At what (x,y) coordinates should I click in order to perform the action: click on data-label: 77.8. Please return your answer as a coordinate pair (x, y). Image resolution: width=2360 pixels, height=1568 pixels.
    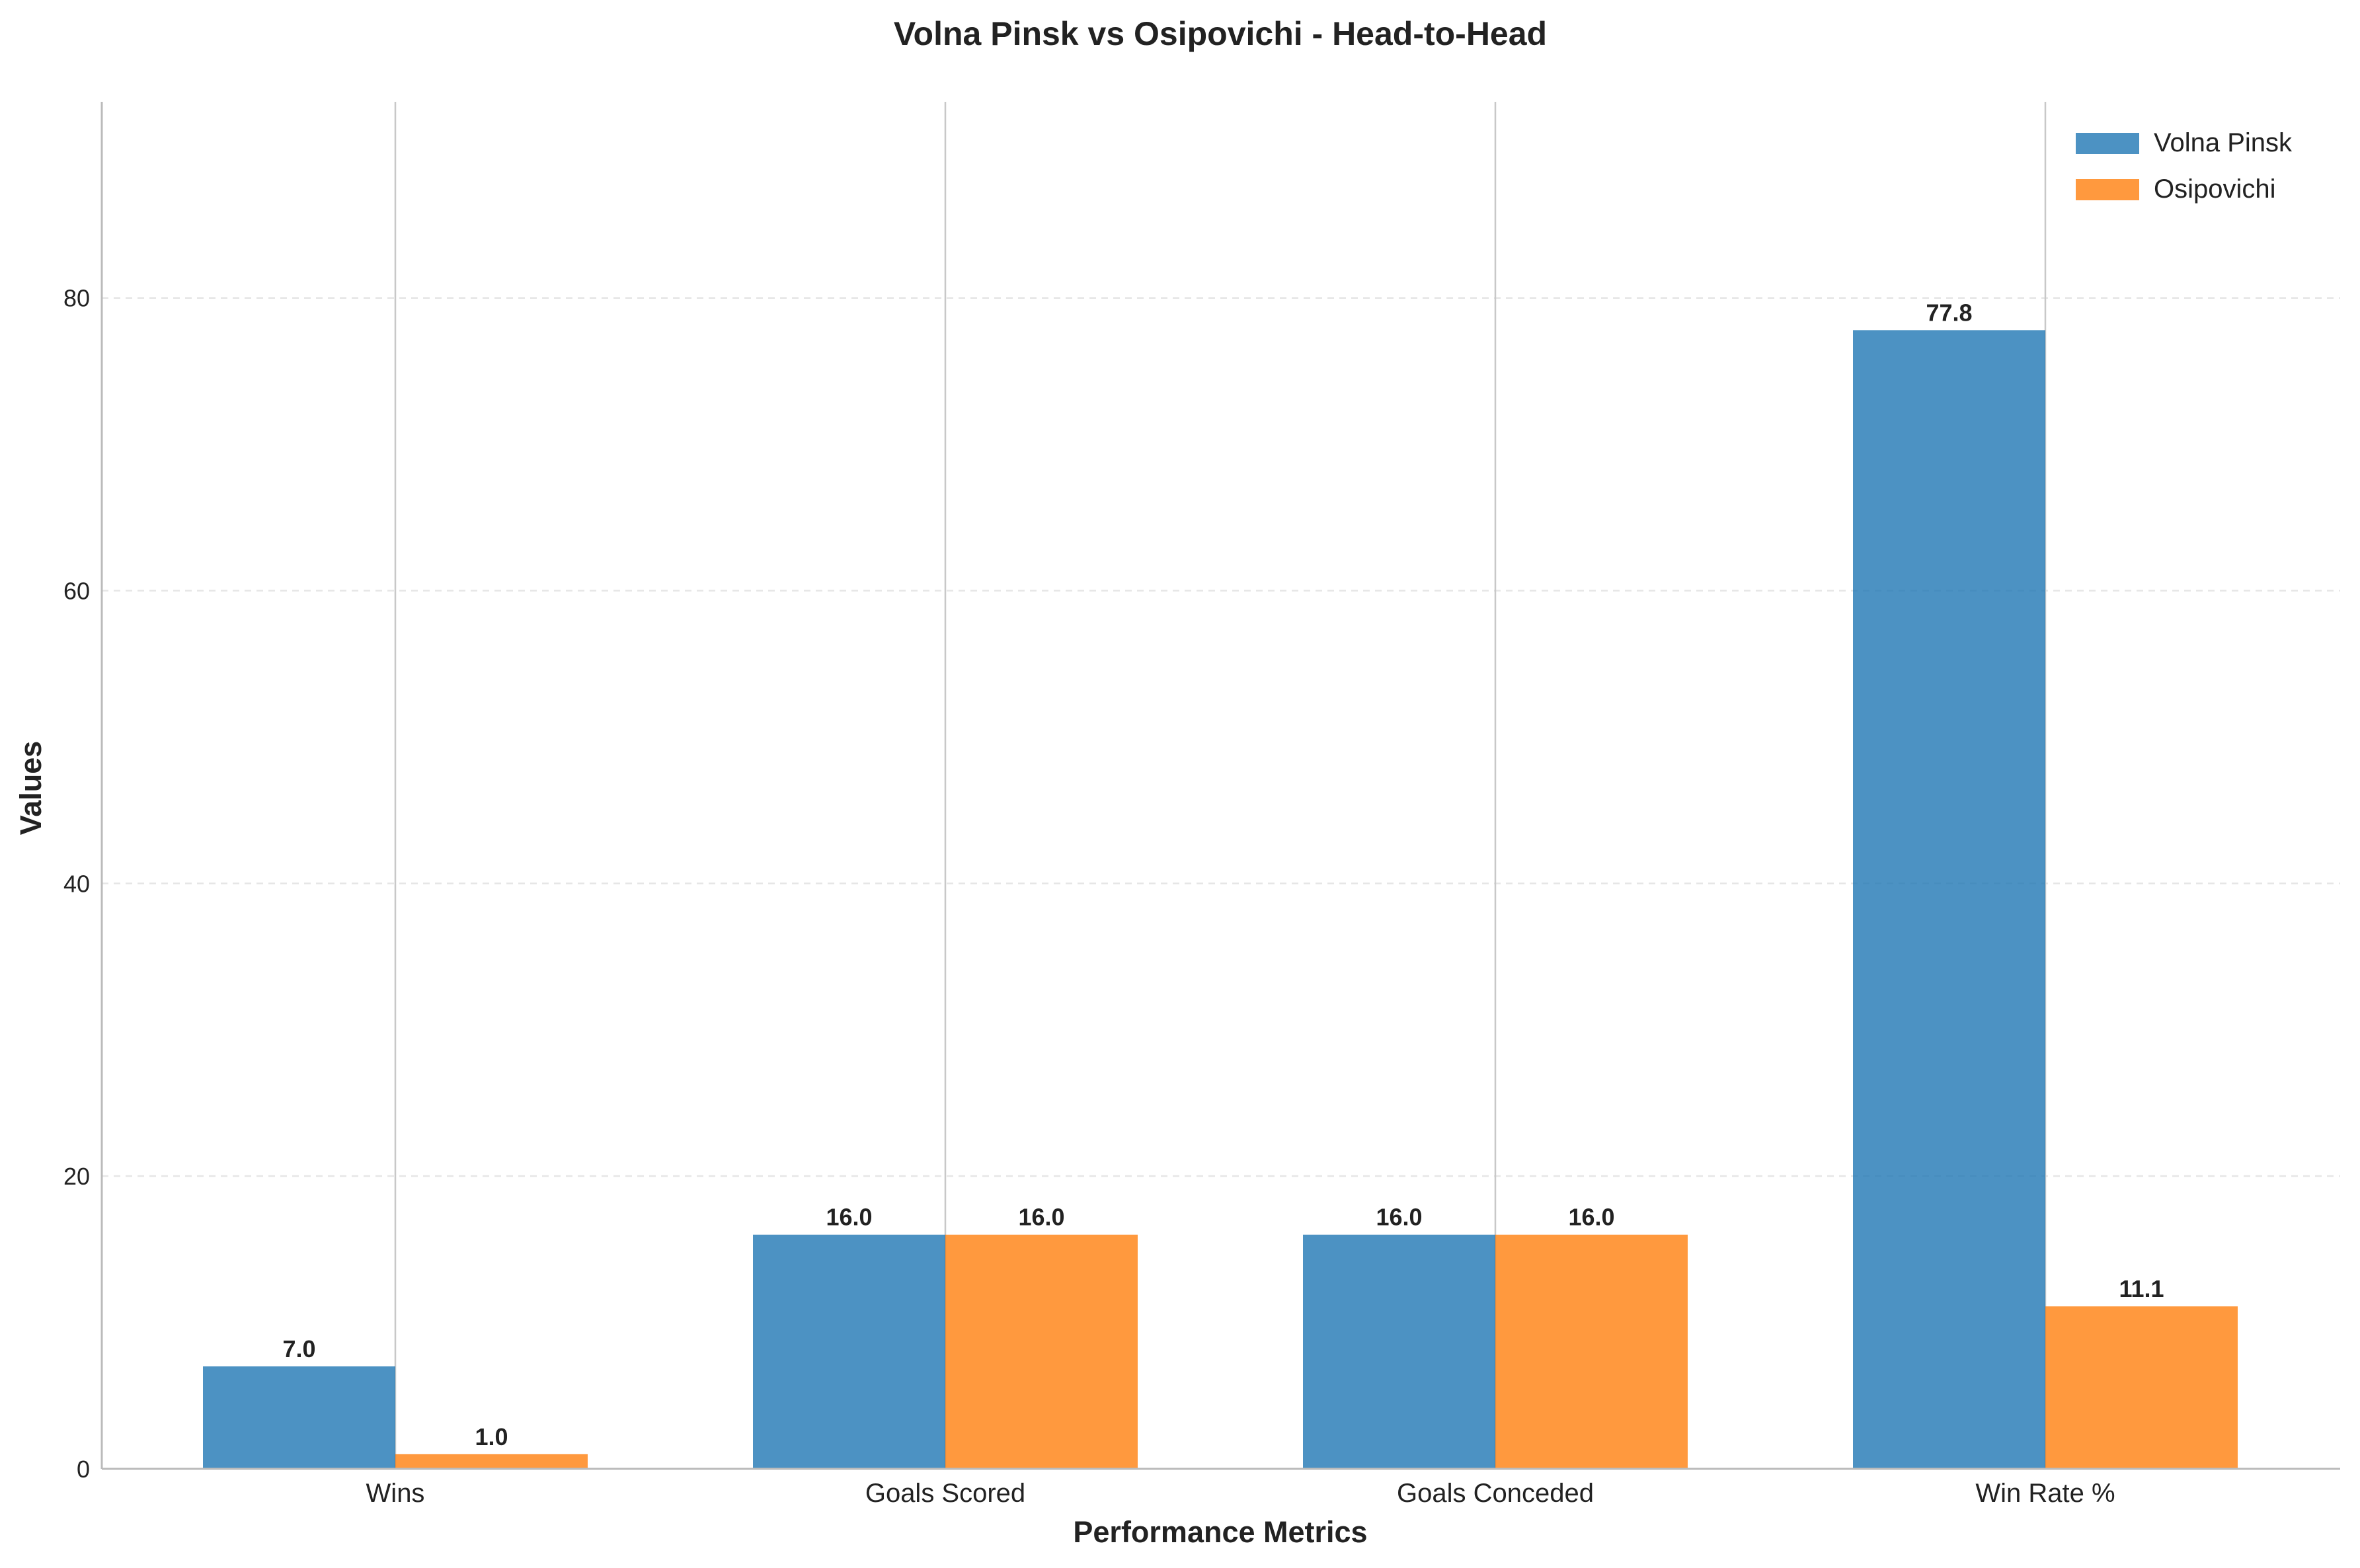
    Looking at the image, I should click on (1949, 312).